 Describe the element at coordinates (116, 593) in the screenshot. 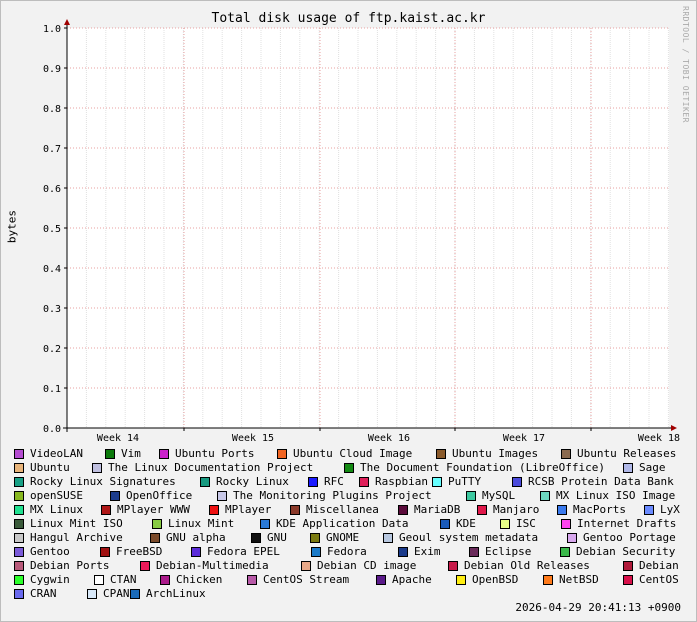

I see `legend-label: CPAN` at that location.